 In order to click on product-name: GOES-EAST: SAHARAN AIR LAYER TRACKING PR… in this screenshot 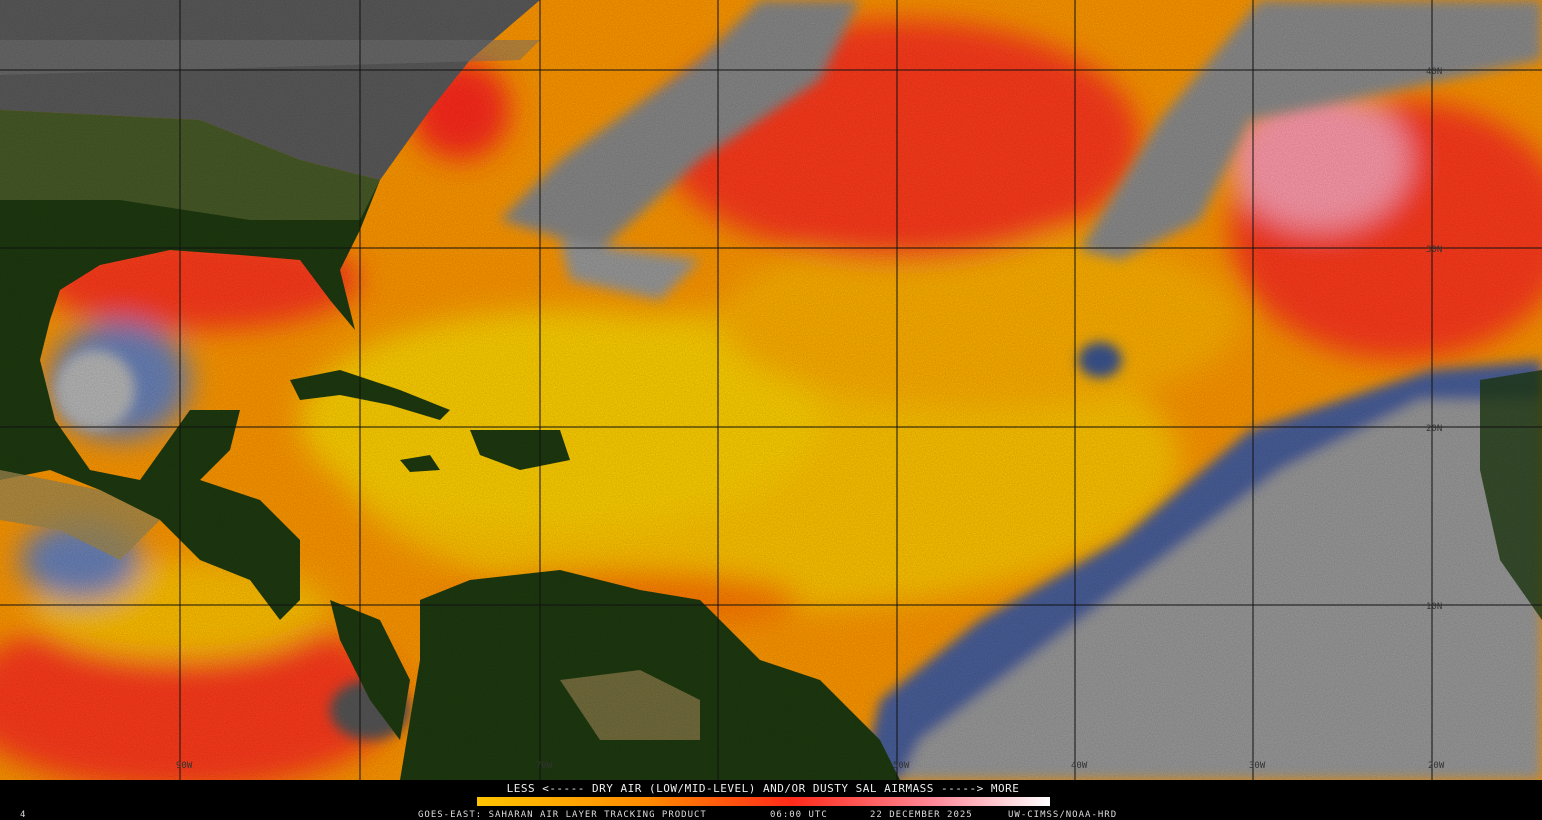, I will do `click(562, 815)`.